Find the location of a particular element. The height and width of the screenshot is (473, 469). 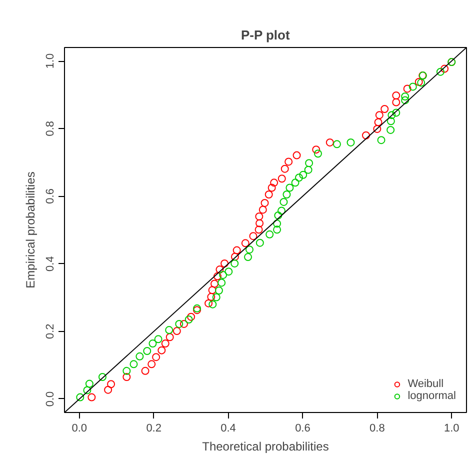

y-tick-label: 0.2 is located at coordinates (50, 332).